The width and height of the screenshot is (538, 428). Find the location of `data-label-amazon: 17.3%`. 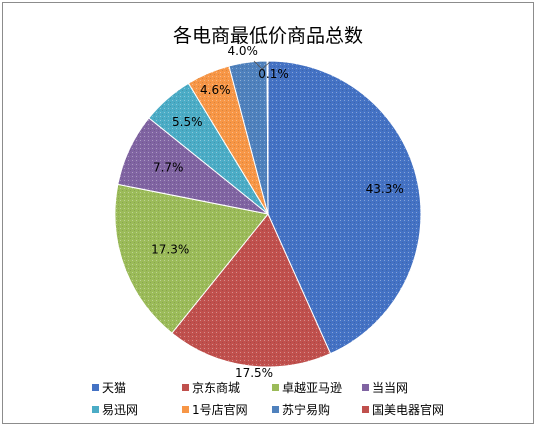

data-label-amazon: 17.3% is located at coordinates (170, 250).